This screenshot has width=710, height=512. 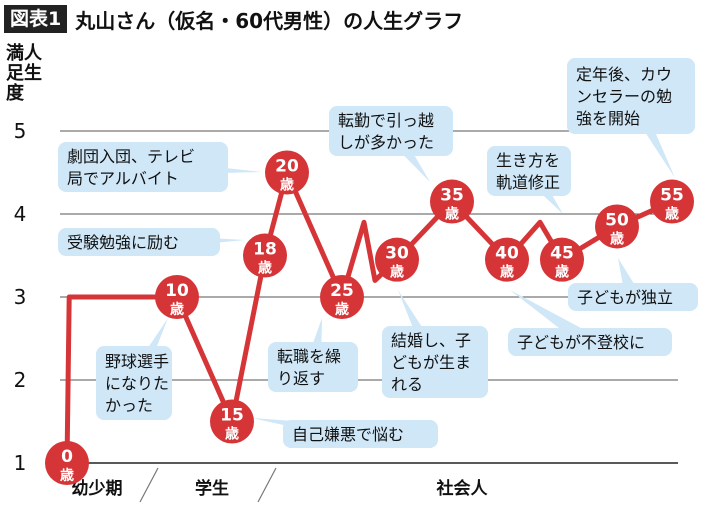 I want to click on annotation-callout: 子どもが独立, so click(x=633, y=284).